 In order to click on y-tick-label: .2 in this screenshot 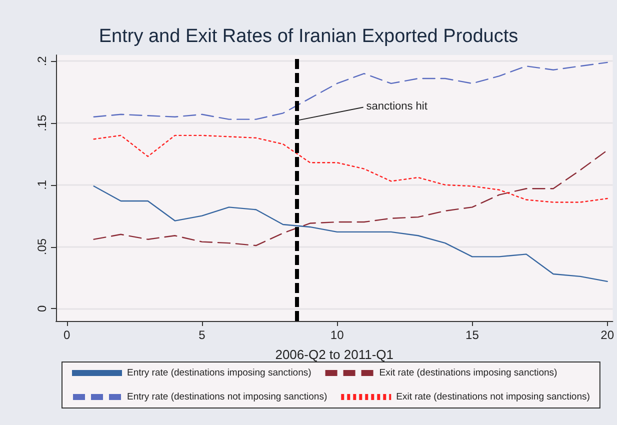, I will do `click(42, 61)`.